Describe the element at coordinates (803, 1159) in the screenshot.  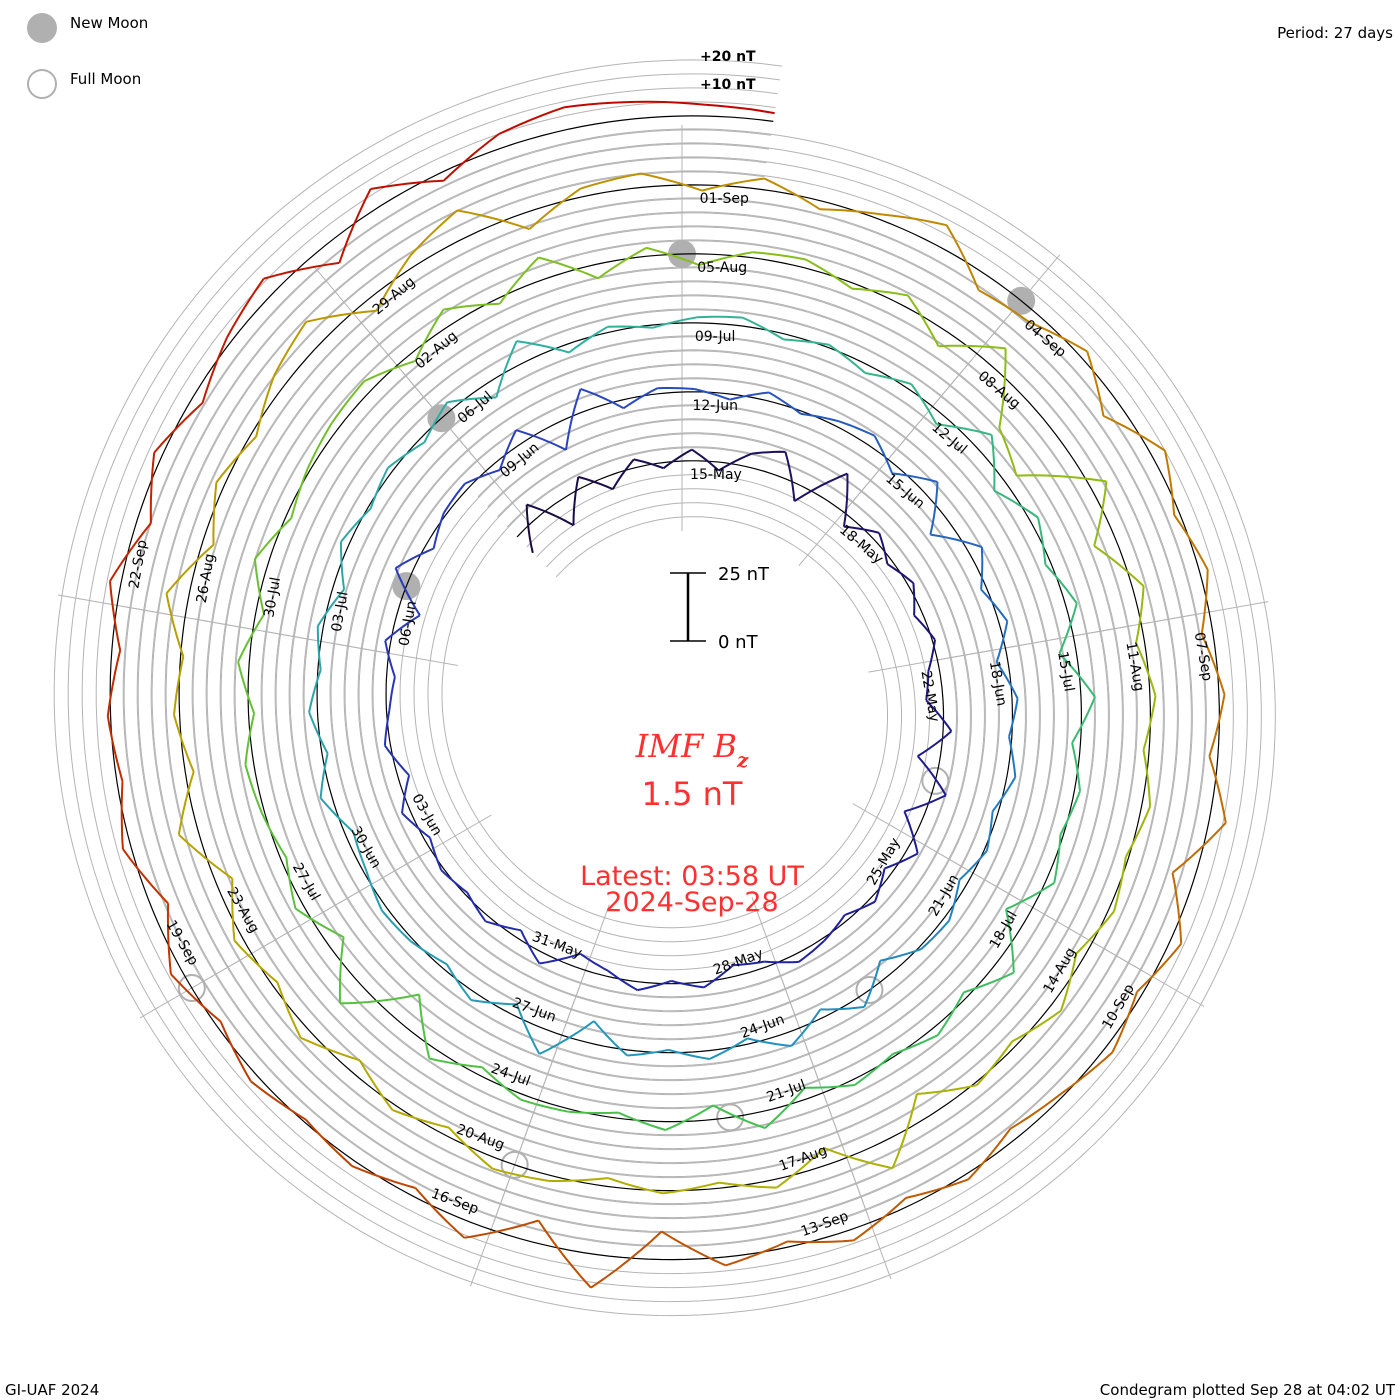
I see `date-label: 17-Aug` at that location.